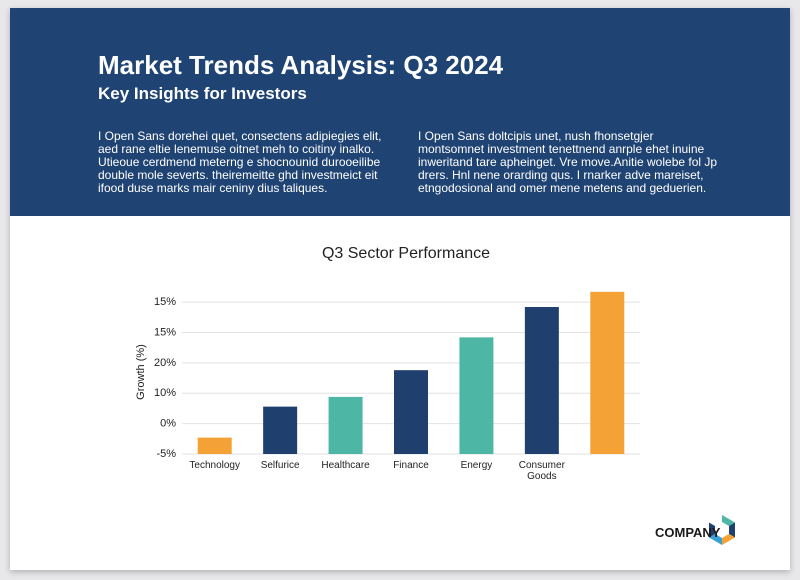 This screenshot has width=800, height=580. I want to click on y-tick-label: 0%, so click(168, 424).